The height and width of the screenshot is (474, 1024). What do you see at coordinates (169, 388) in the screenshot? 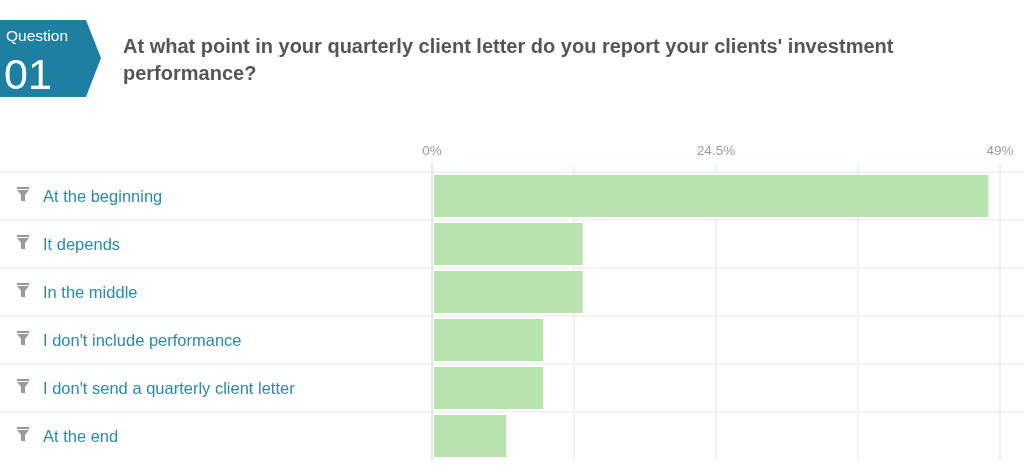
I see `y-tick-label: I don't send a quarterly client letter` at bounding box center [169, 388].